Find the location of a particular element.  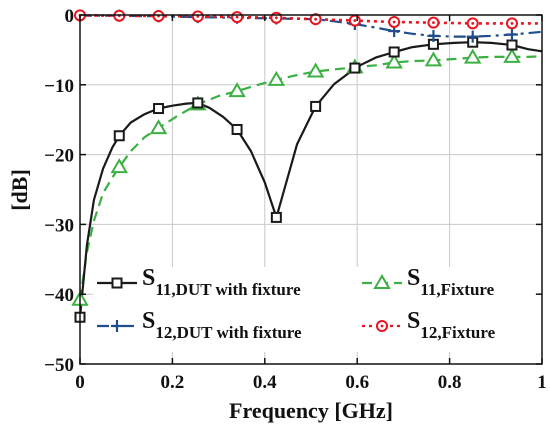

x-tick-label: 0.2 is located at coordinates (173, 382).